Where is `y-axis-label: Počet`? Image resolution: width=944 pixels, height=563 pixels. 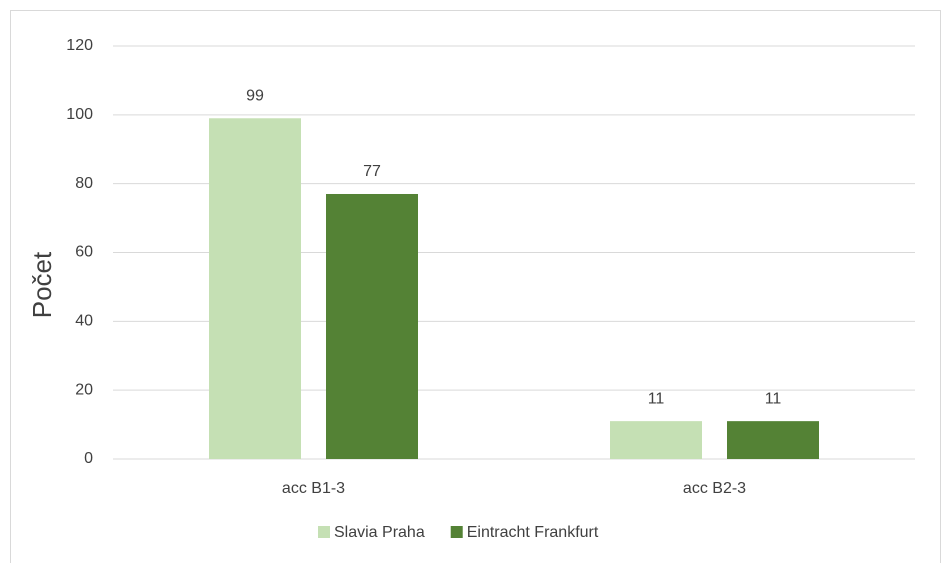
y-axis-label: Počet is located at coordinates (42, 284).